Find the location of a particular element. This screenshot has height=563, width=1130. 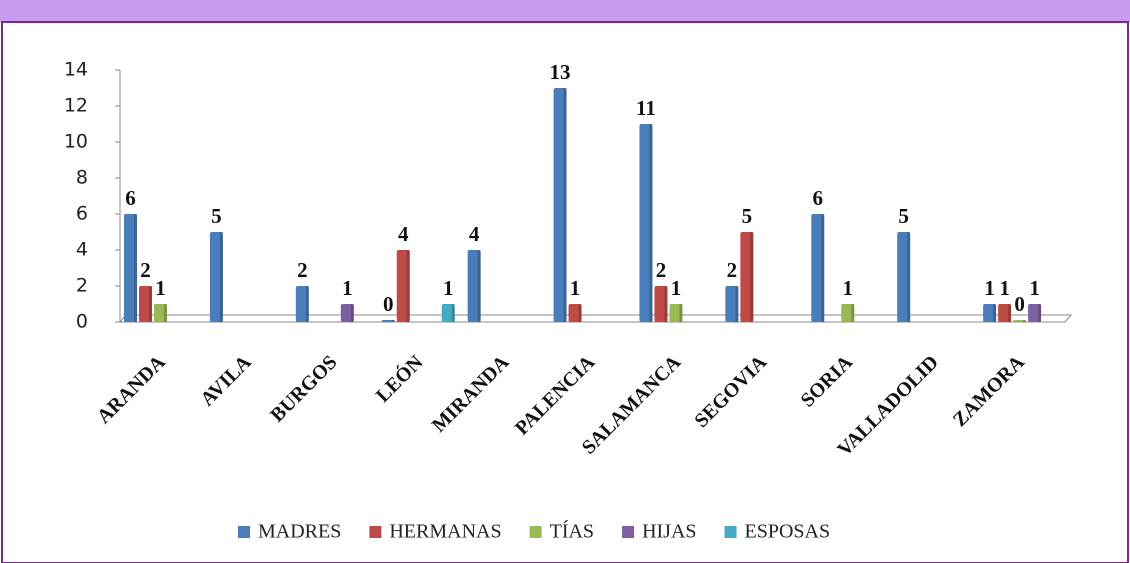

data-label: 13 is located at coordinates (560, 72).